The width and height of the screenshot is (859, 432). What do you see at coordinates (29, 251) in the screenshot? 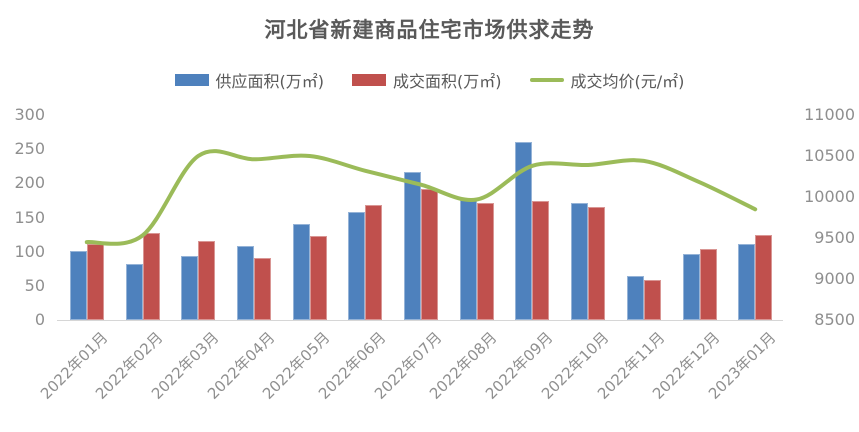
I see `y-axis-label-left: 100` at bounding box center [29, 251].